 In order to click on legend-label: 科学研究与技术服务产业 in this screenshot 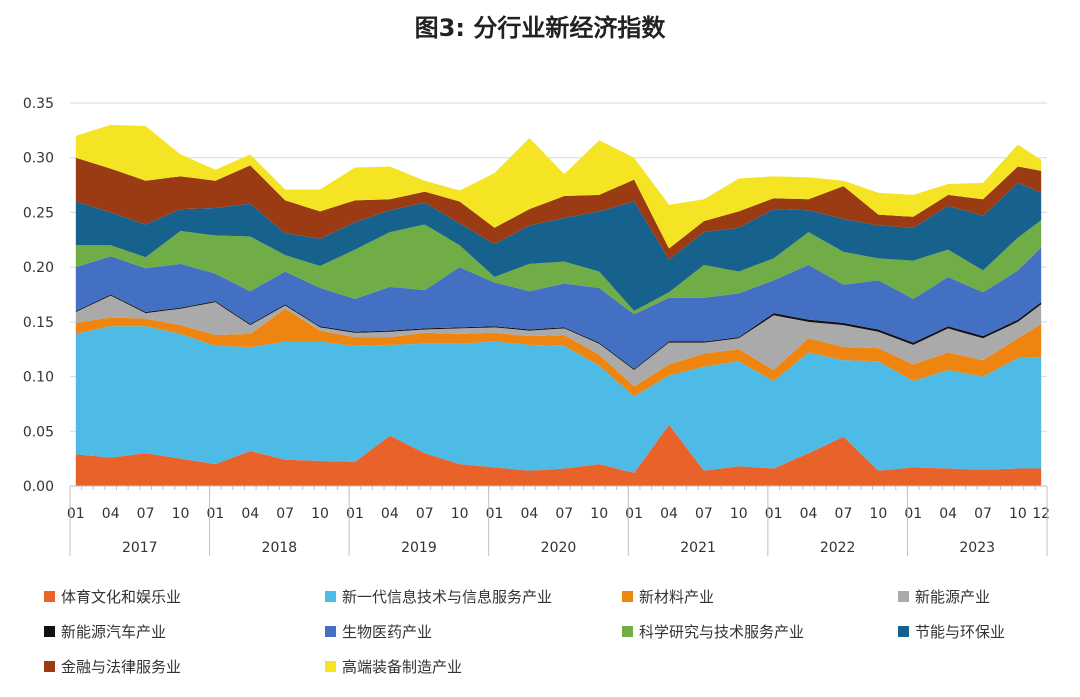, I will do `click(722, 632)`.